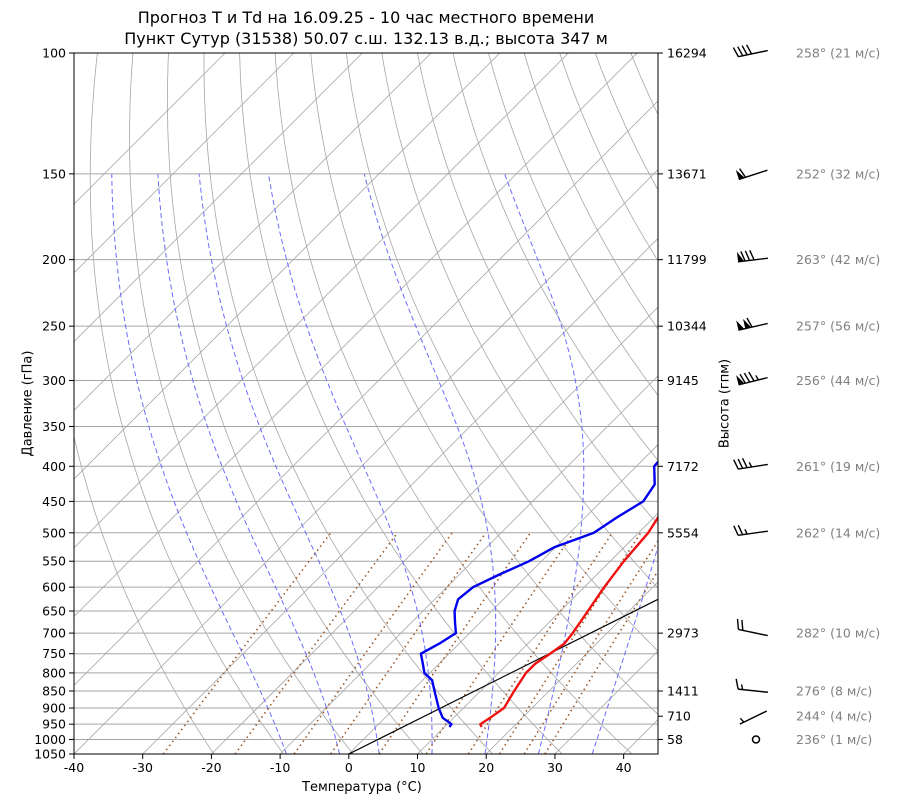 The image size is (900, 806). Describe the element at coordinates (54, 633) in the screenshot. I see `y-tick-label: 700` at that location.